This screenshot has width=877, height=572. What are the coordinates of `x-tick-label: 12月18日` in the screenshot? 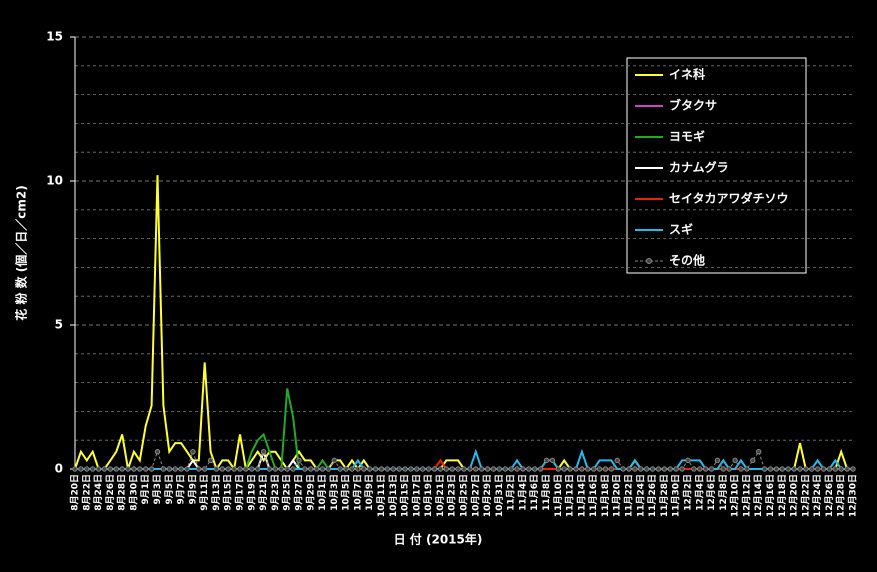 It's located at (782, 495).